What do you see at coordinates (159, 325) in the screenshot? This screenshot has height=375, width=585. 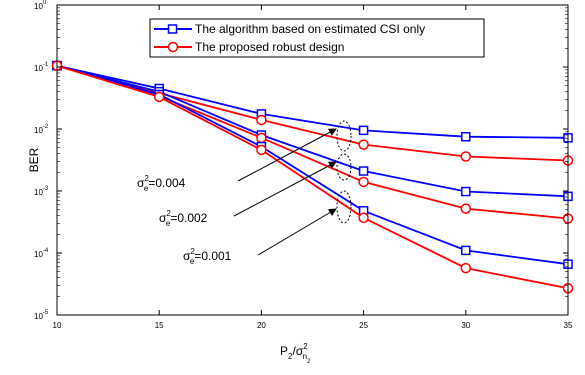 I see `x-tick-label: 15` at bounding box center [159, 325].